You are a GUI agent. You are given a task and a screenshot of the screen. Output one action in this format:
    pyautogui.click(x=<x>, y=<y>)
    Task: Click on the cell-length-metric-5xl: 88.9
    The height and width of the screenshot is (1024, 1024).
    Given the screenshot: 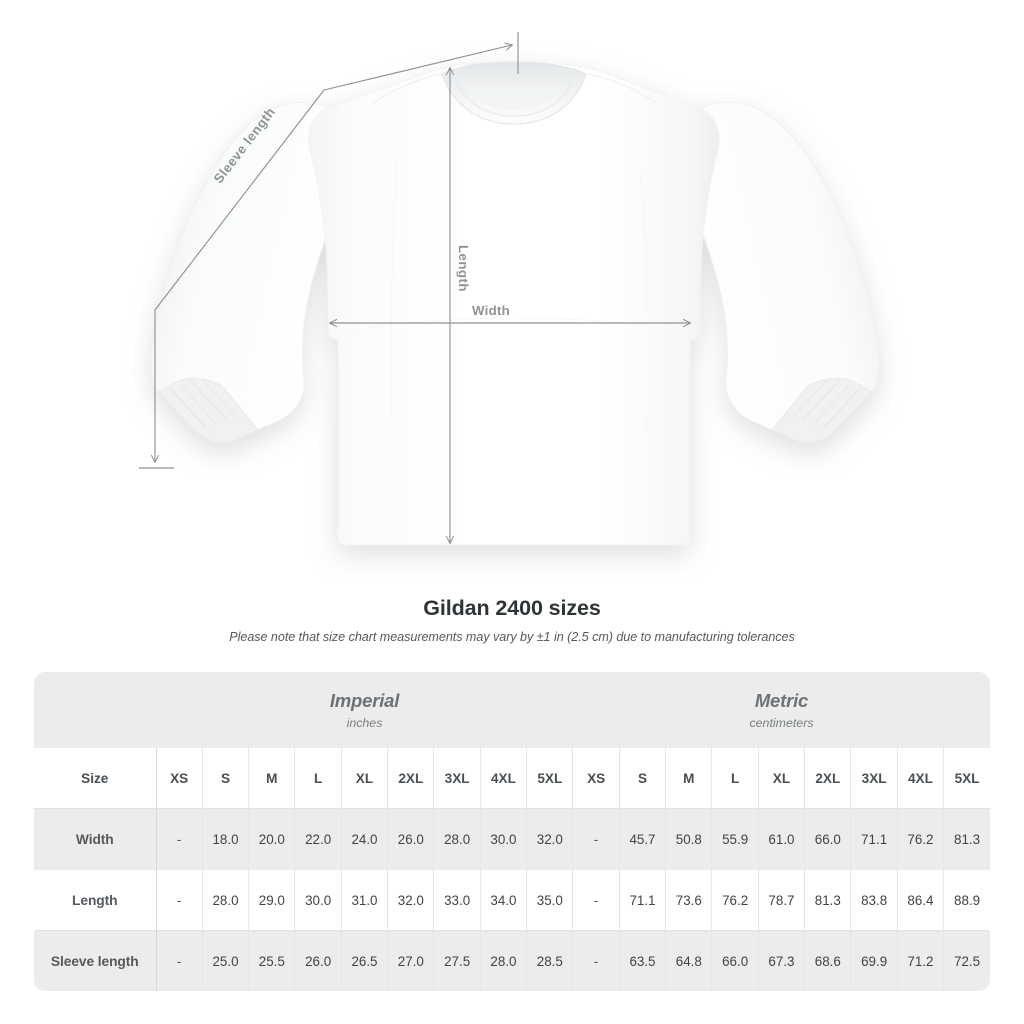 What is the action you would take?
    pyautogui.click(x=966, y=900)
    